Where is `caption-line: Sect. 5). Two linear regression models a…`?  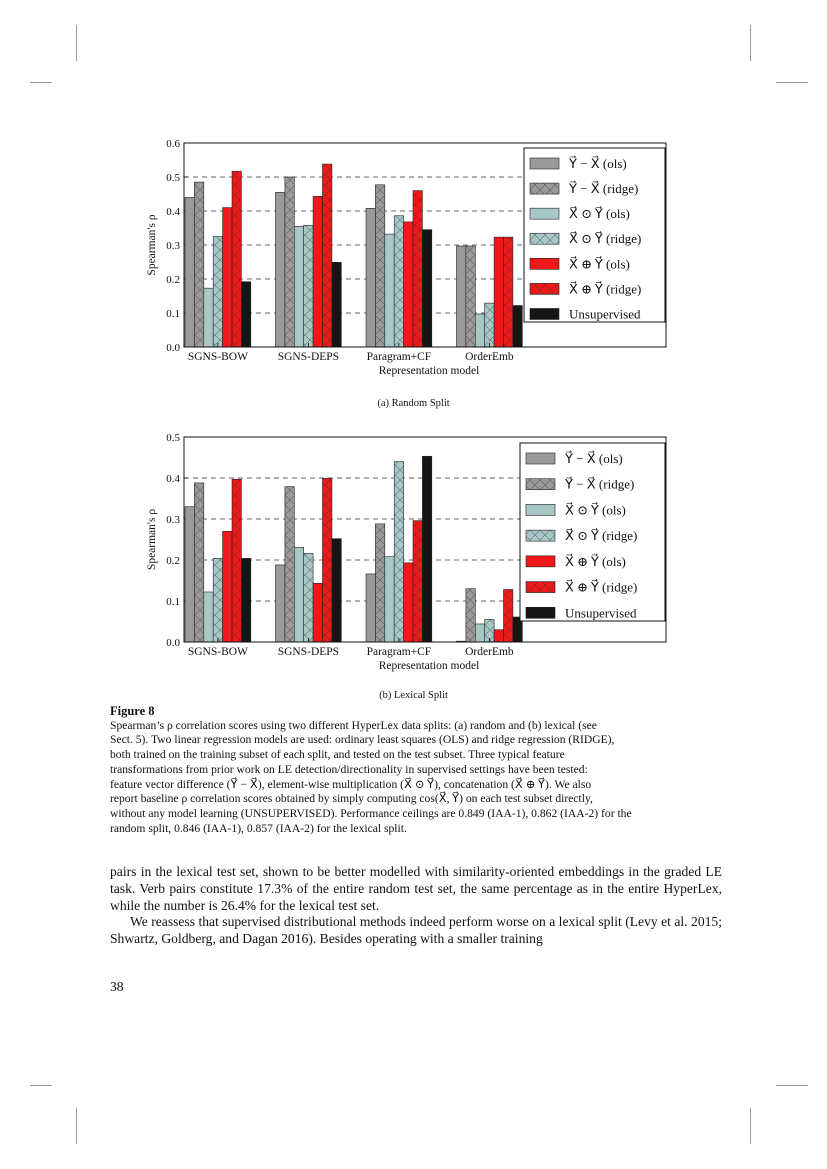
caption-line: Sect. 5). Two linear regression models a… is located at coordinates (362, 740).